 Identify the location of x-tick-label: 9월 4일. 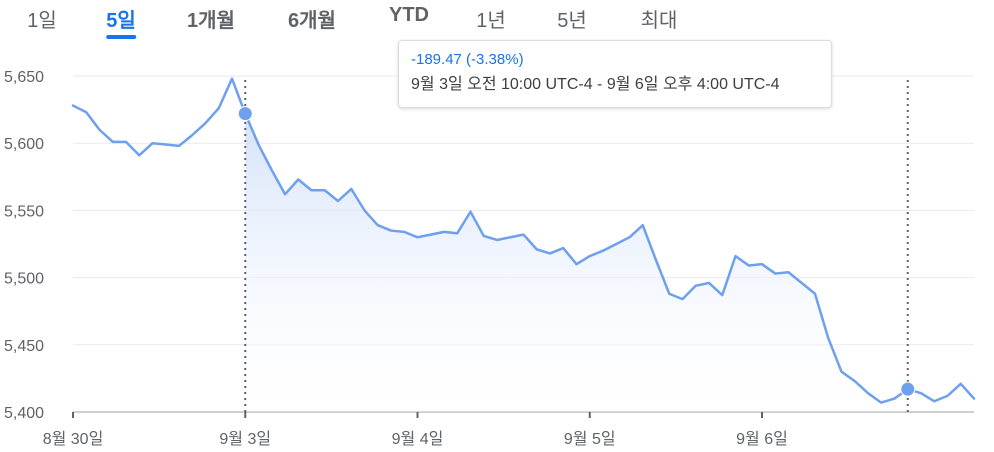
(418, 439).